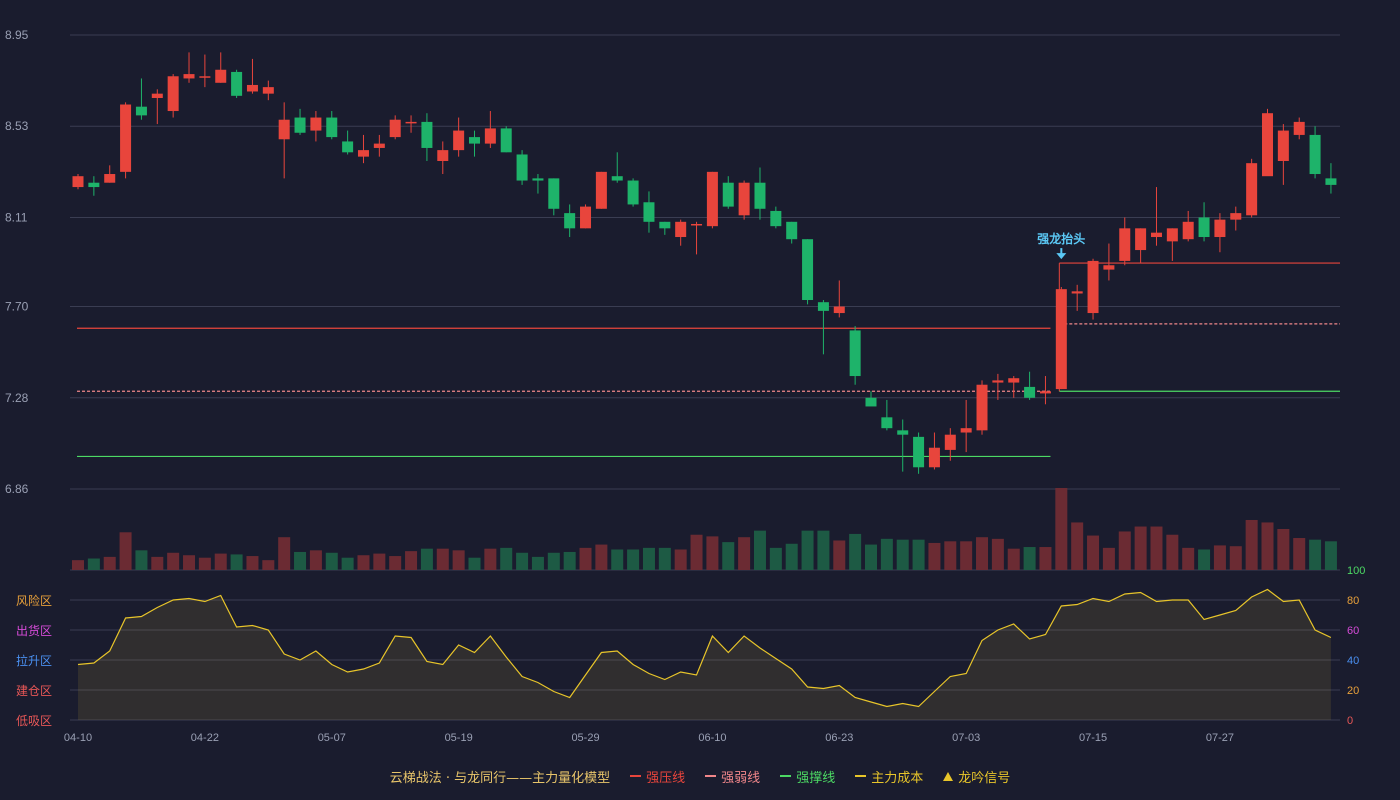 The width and height of the screenshot is (1400, 800). What do you see at coordinates (78, 738) in the screenshot?
I see `x-tick-label: 04-10` at bounding box center [78, 738].